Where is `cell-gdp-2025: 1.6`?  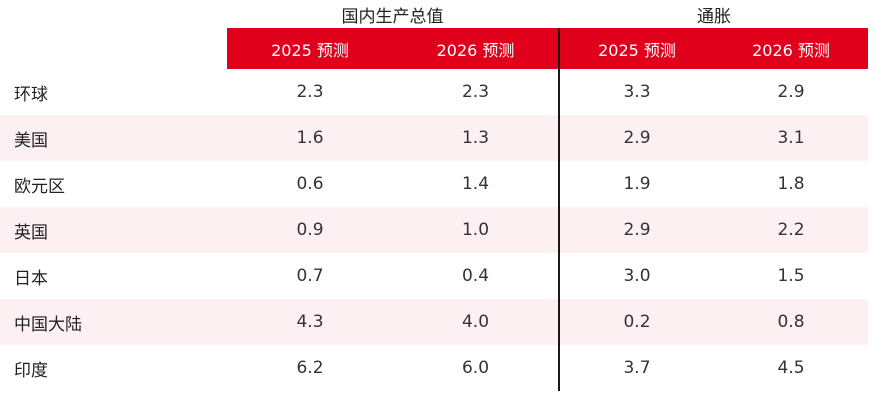 cell-gdp-2025: 1.6 is located at coordinates (310, 138).